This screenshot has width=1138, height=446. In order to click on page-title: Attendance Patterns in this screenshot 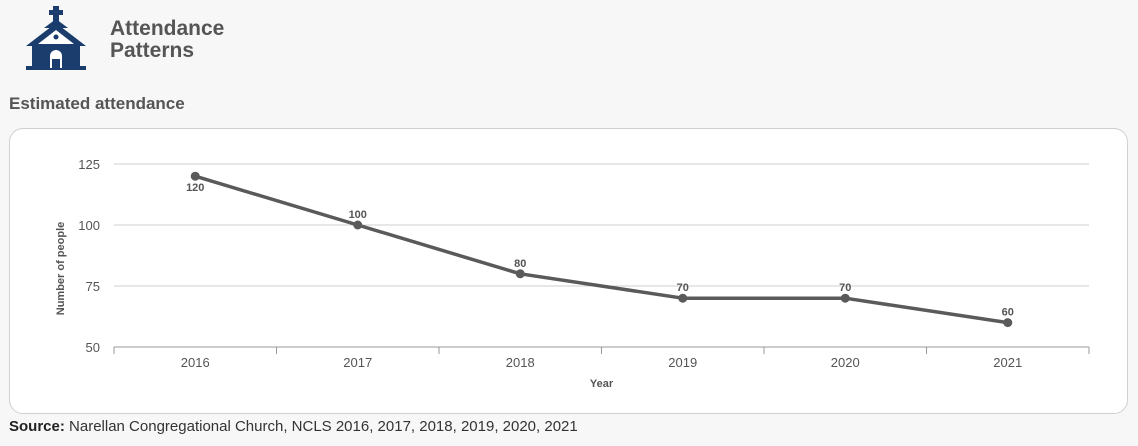, I will do `click(167, 40)`.